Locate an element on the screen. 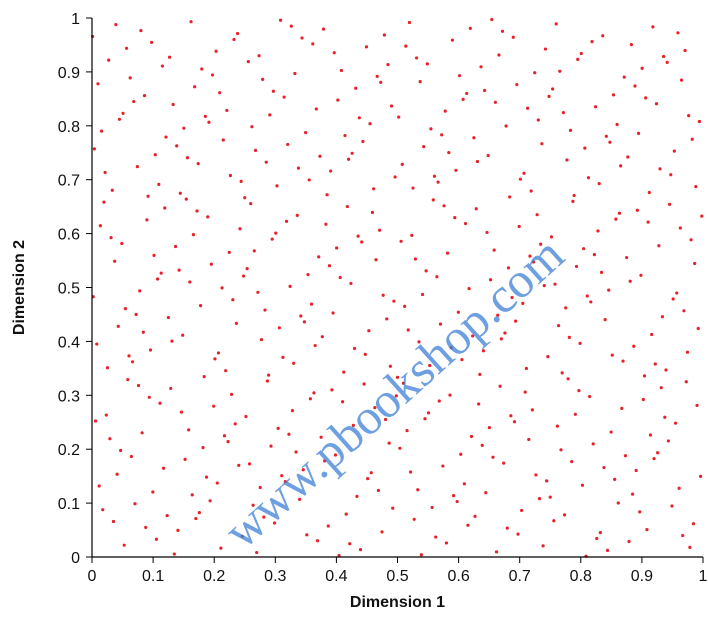 This screenshot has width=708, height=628. y-tick-label: 1 is located at coordinates (75, 19).